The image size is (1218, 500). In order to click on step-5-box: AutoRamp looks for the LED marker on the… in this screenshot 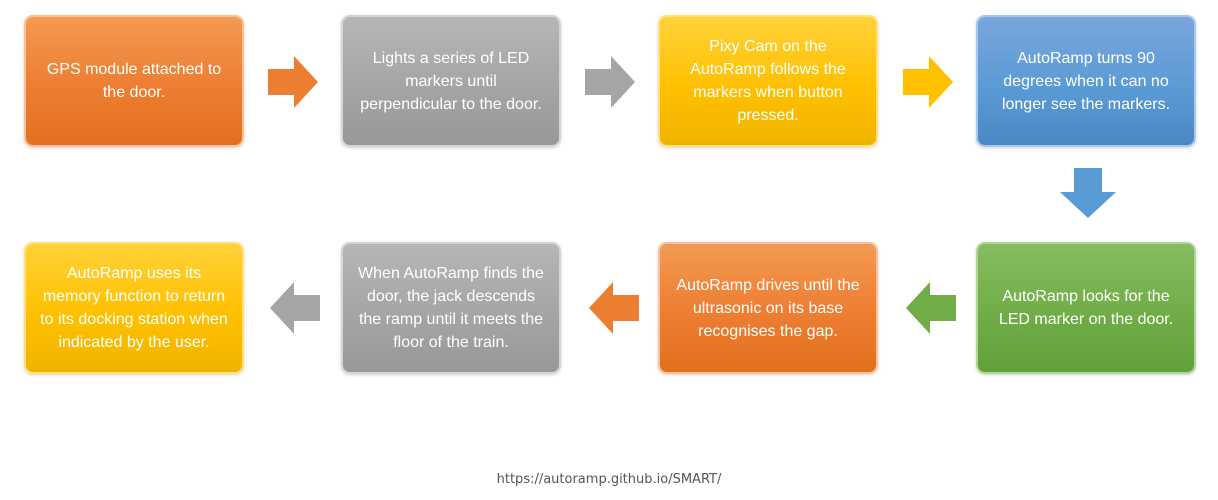, I will do `click(1086, 308)`.